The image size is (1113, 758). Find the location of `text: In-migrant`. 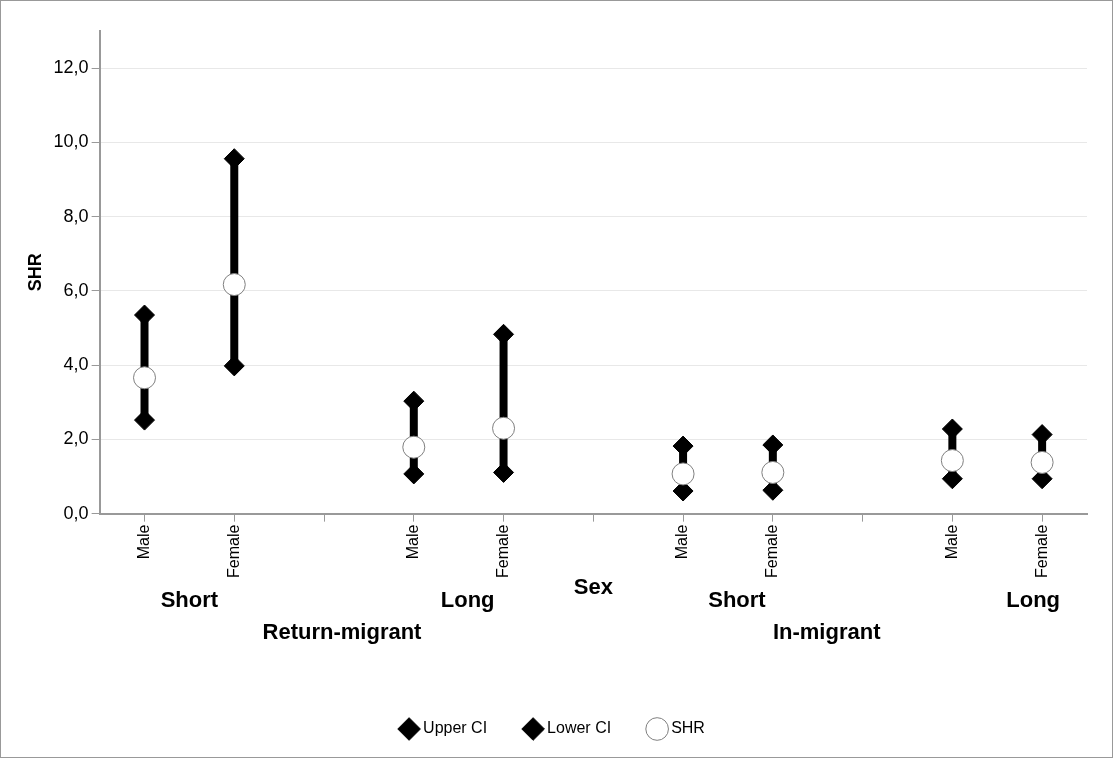

text: In-migrant is located at coordinates (827, 632).